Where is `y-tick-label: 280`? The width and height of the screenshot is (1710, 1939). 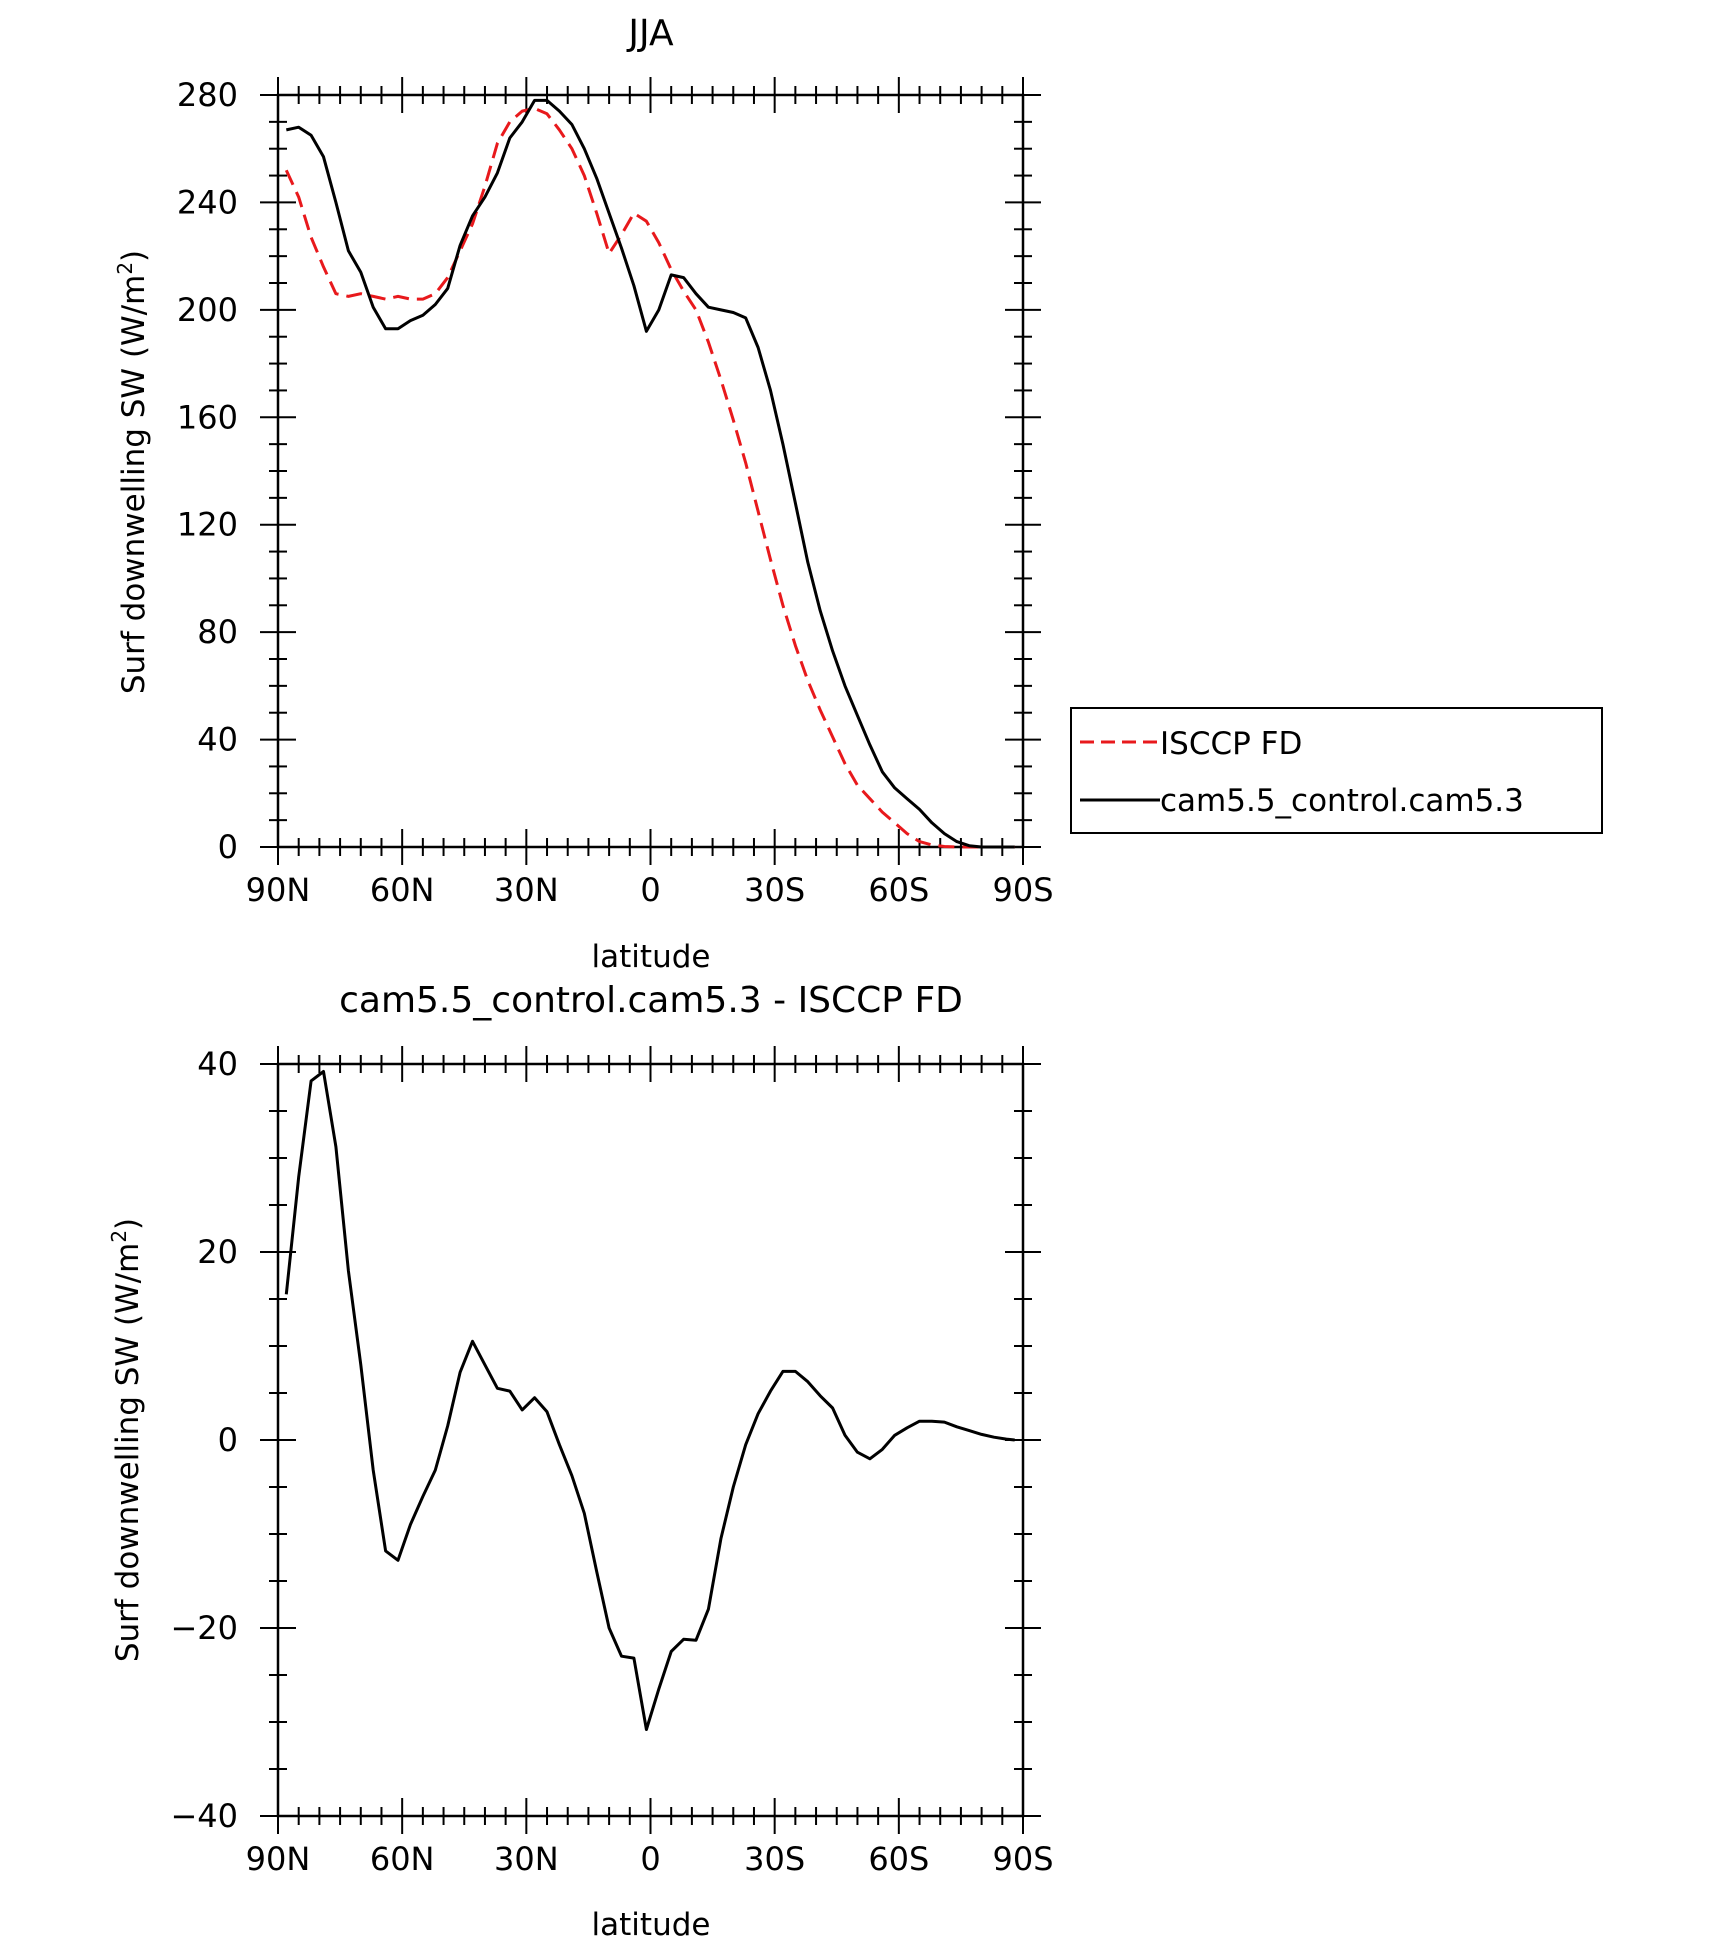 y-tick-label: 280 is located at coordinates (207, 95).